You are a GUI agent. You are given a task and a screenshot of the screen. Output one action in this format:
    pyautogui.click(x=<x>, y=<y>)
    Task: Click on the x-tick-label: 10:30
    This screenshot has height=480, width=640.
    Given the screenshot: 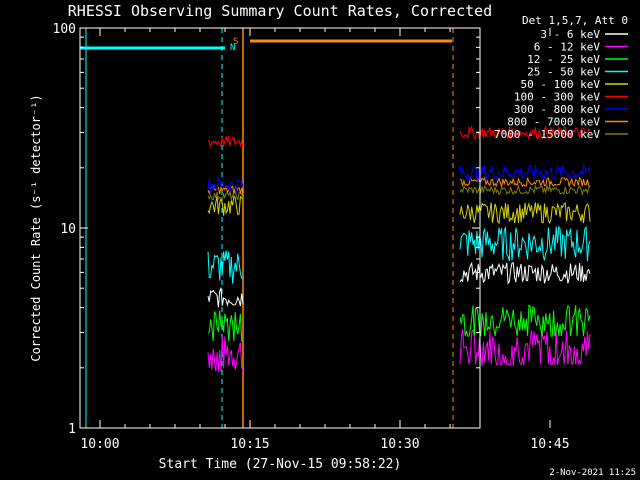 What is the action you would take?
    pyautogui.click(x=399, y=444)
    